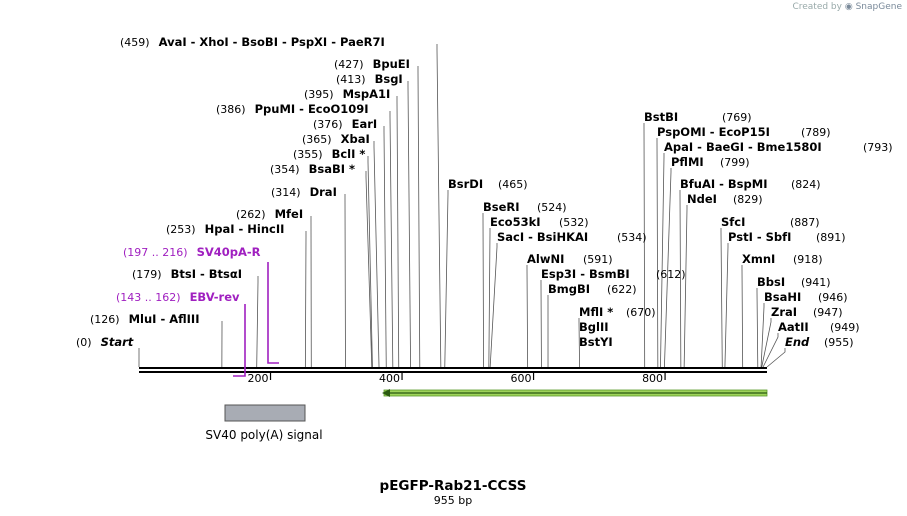  I want to click on tick-label: 600, so click(521, 378).